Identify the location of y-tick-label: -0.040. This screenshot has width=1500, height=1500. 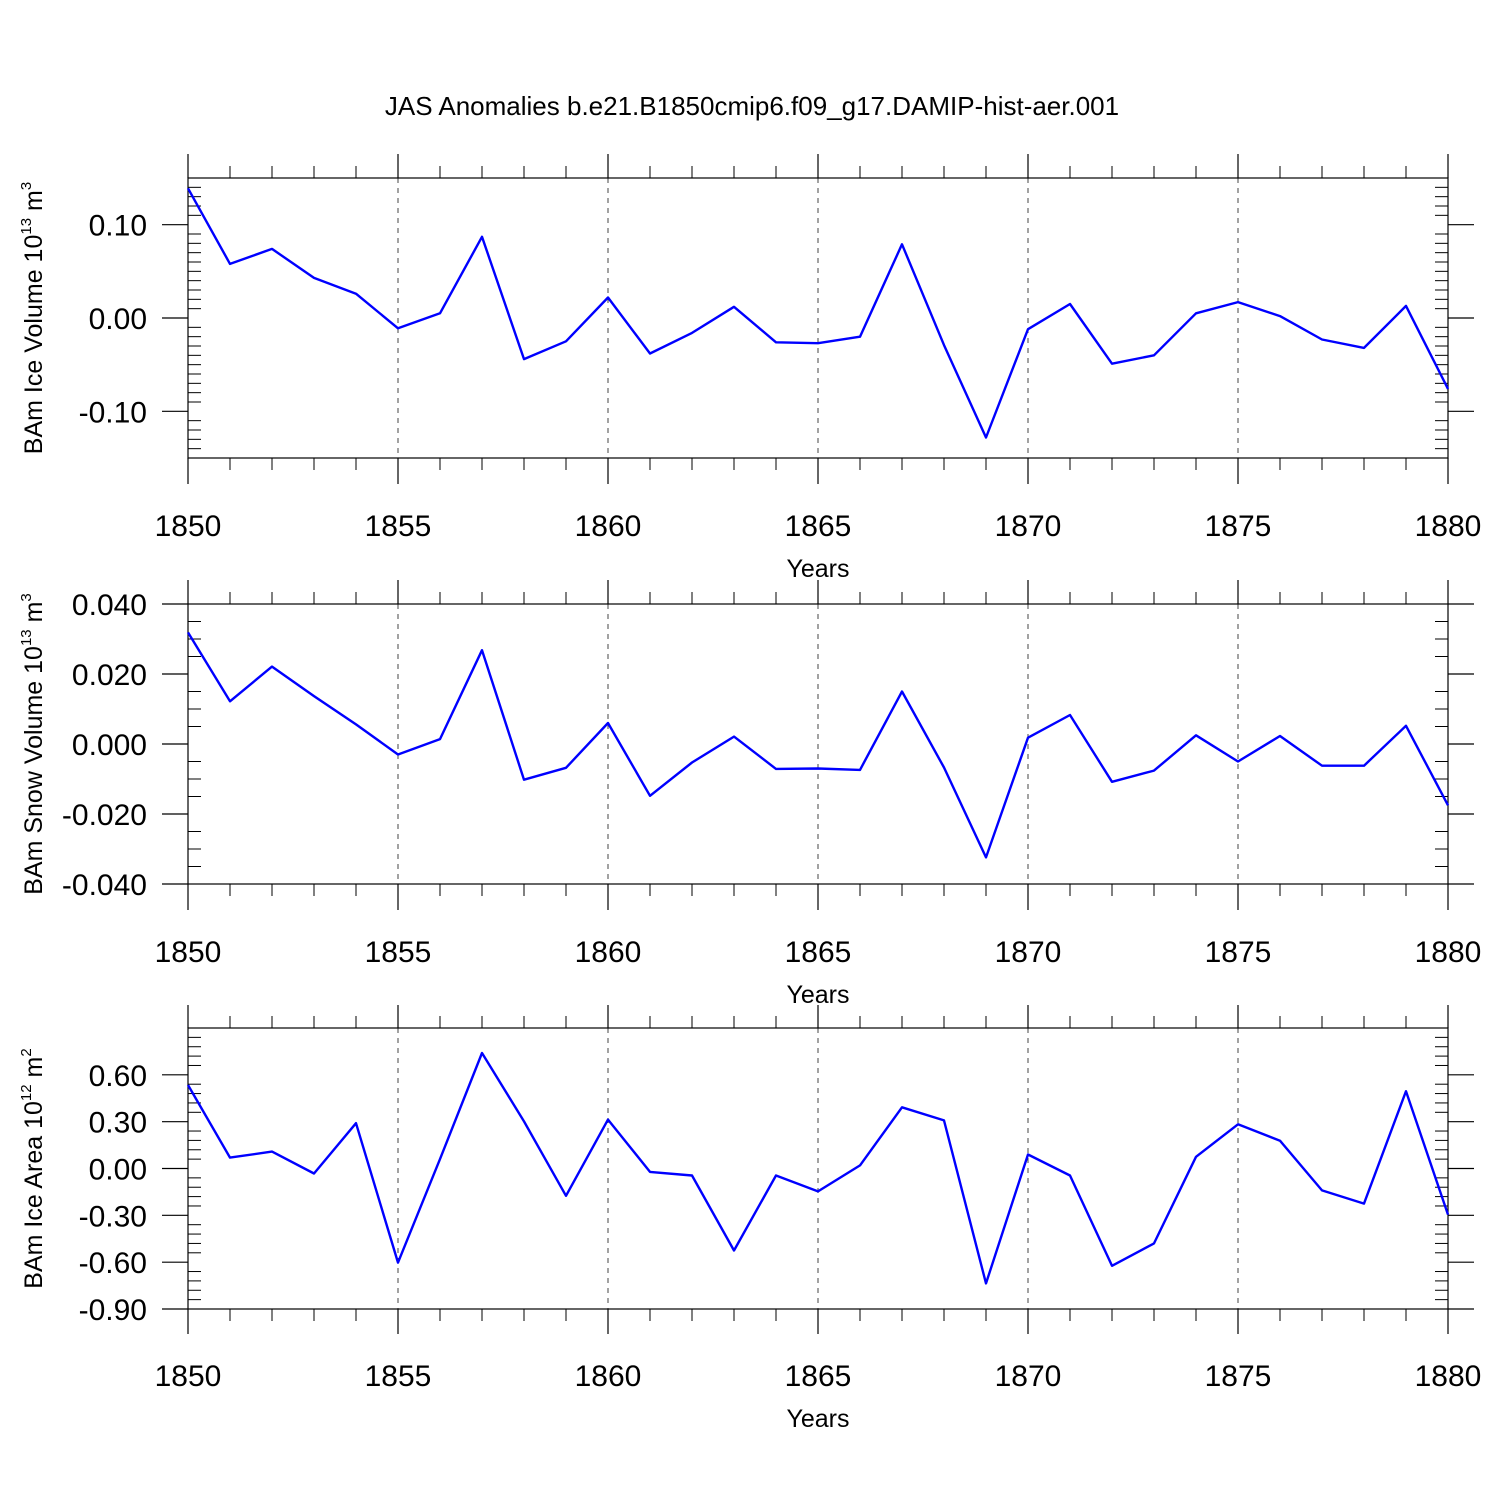
(104, 885).